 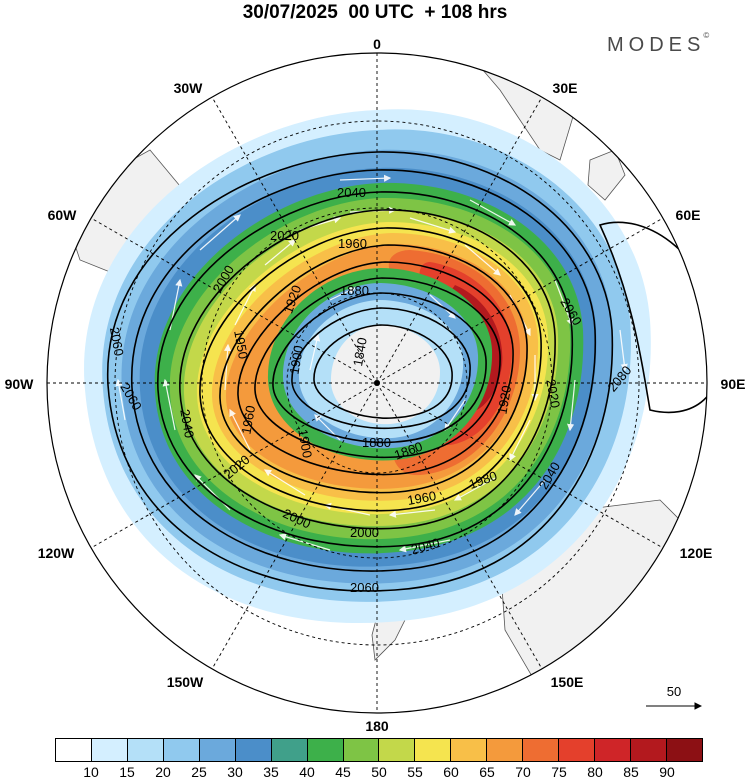 I want to click on colorbar-tick-label: 40, so click(x=307, y=772).